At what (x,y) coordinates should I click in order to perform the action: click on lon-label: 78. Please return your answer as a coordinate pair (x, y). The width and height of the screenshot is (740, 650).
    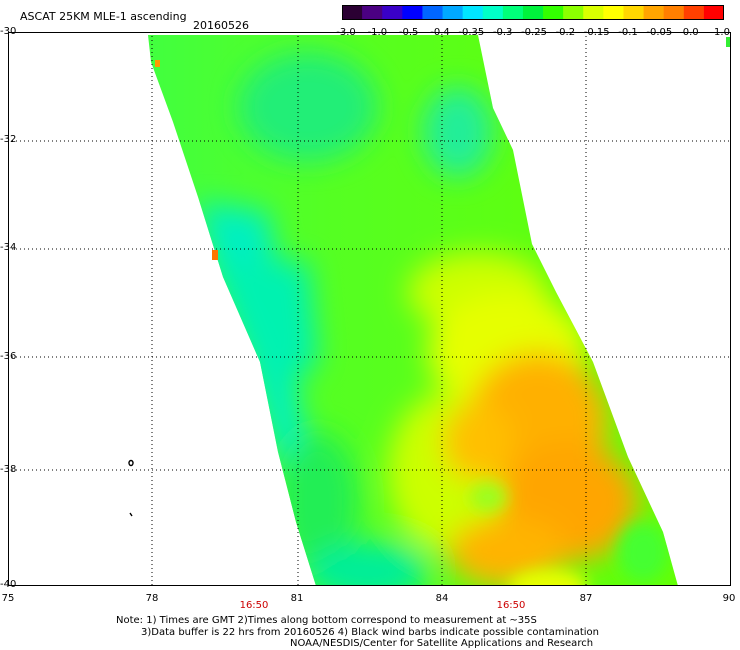
    Looking at the image, I should click on (152, 598).